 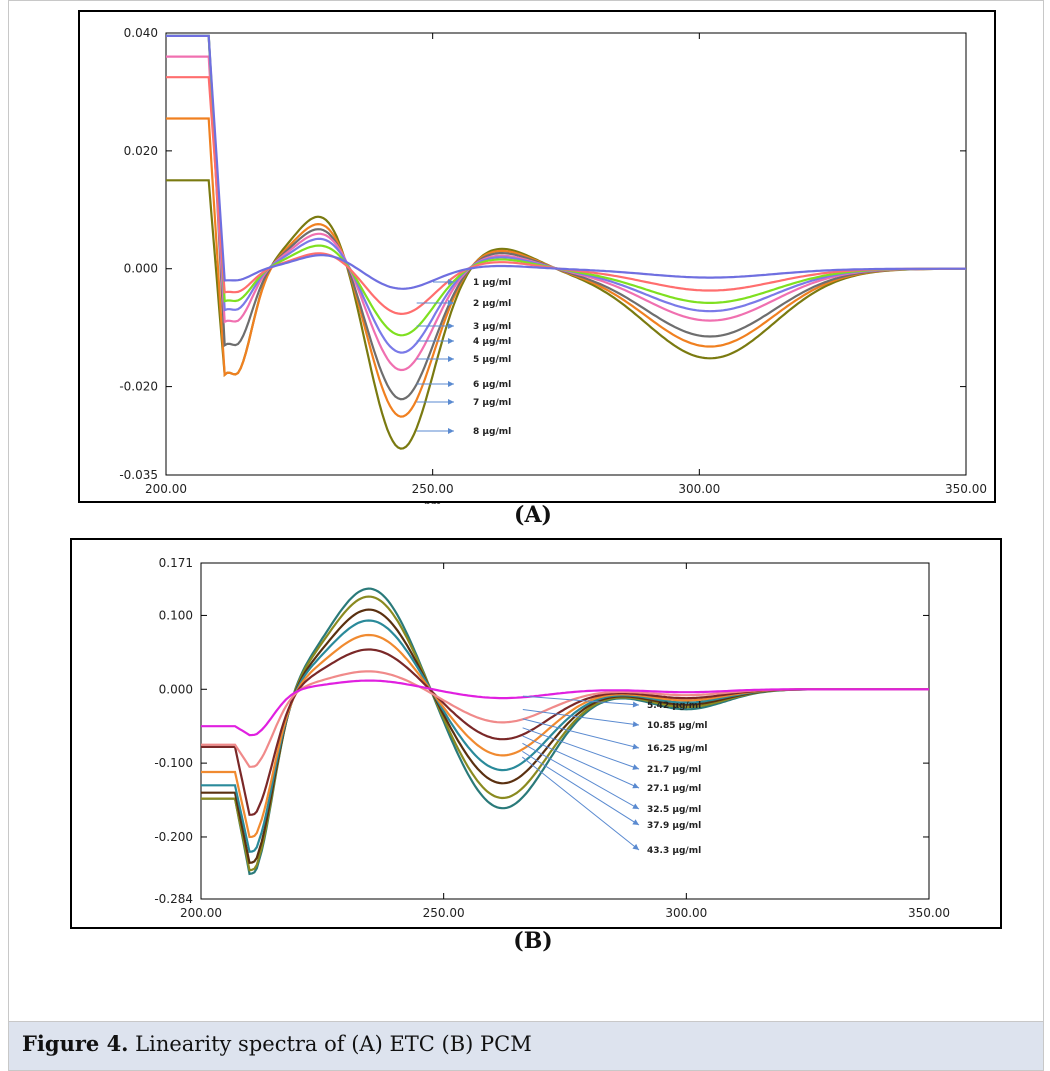 What do you see at coordinates (141, 33) in the screenshot?
I see `y-tick-label: 0.040` at bounding box center [141, 33].